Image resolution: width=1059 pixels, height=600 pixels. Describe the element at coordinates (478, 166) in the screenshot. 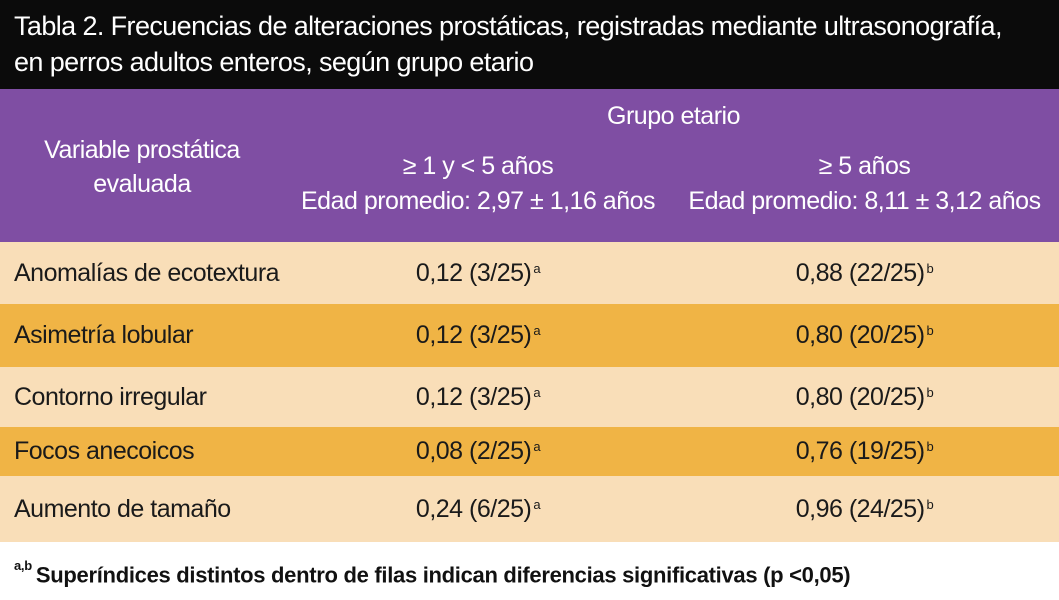

I see `header-column-1-range: ≥ 1 y < 5 años` at that location.